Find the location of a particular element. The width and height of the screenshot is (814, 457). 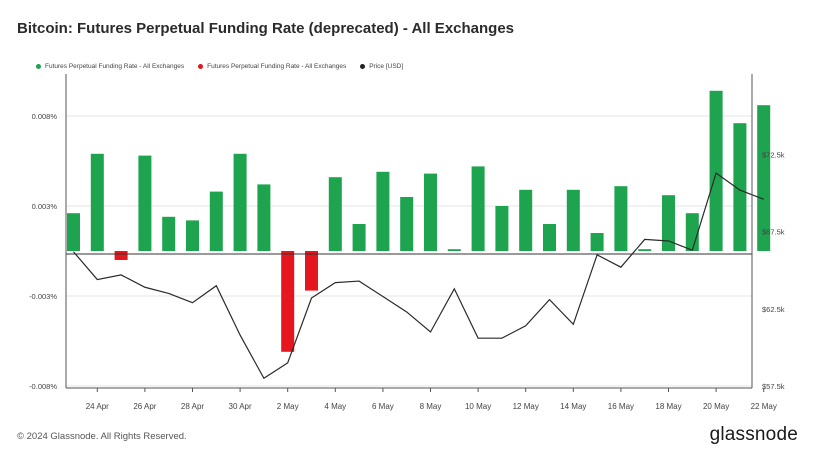

left-tick-label: 0.008% is located at coordinates (45, 116).